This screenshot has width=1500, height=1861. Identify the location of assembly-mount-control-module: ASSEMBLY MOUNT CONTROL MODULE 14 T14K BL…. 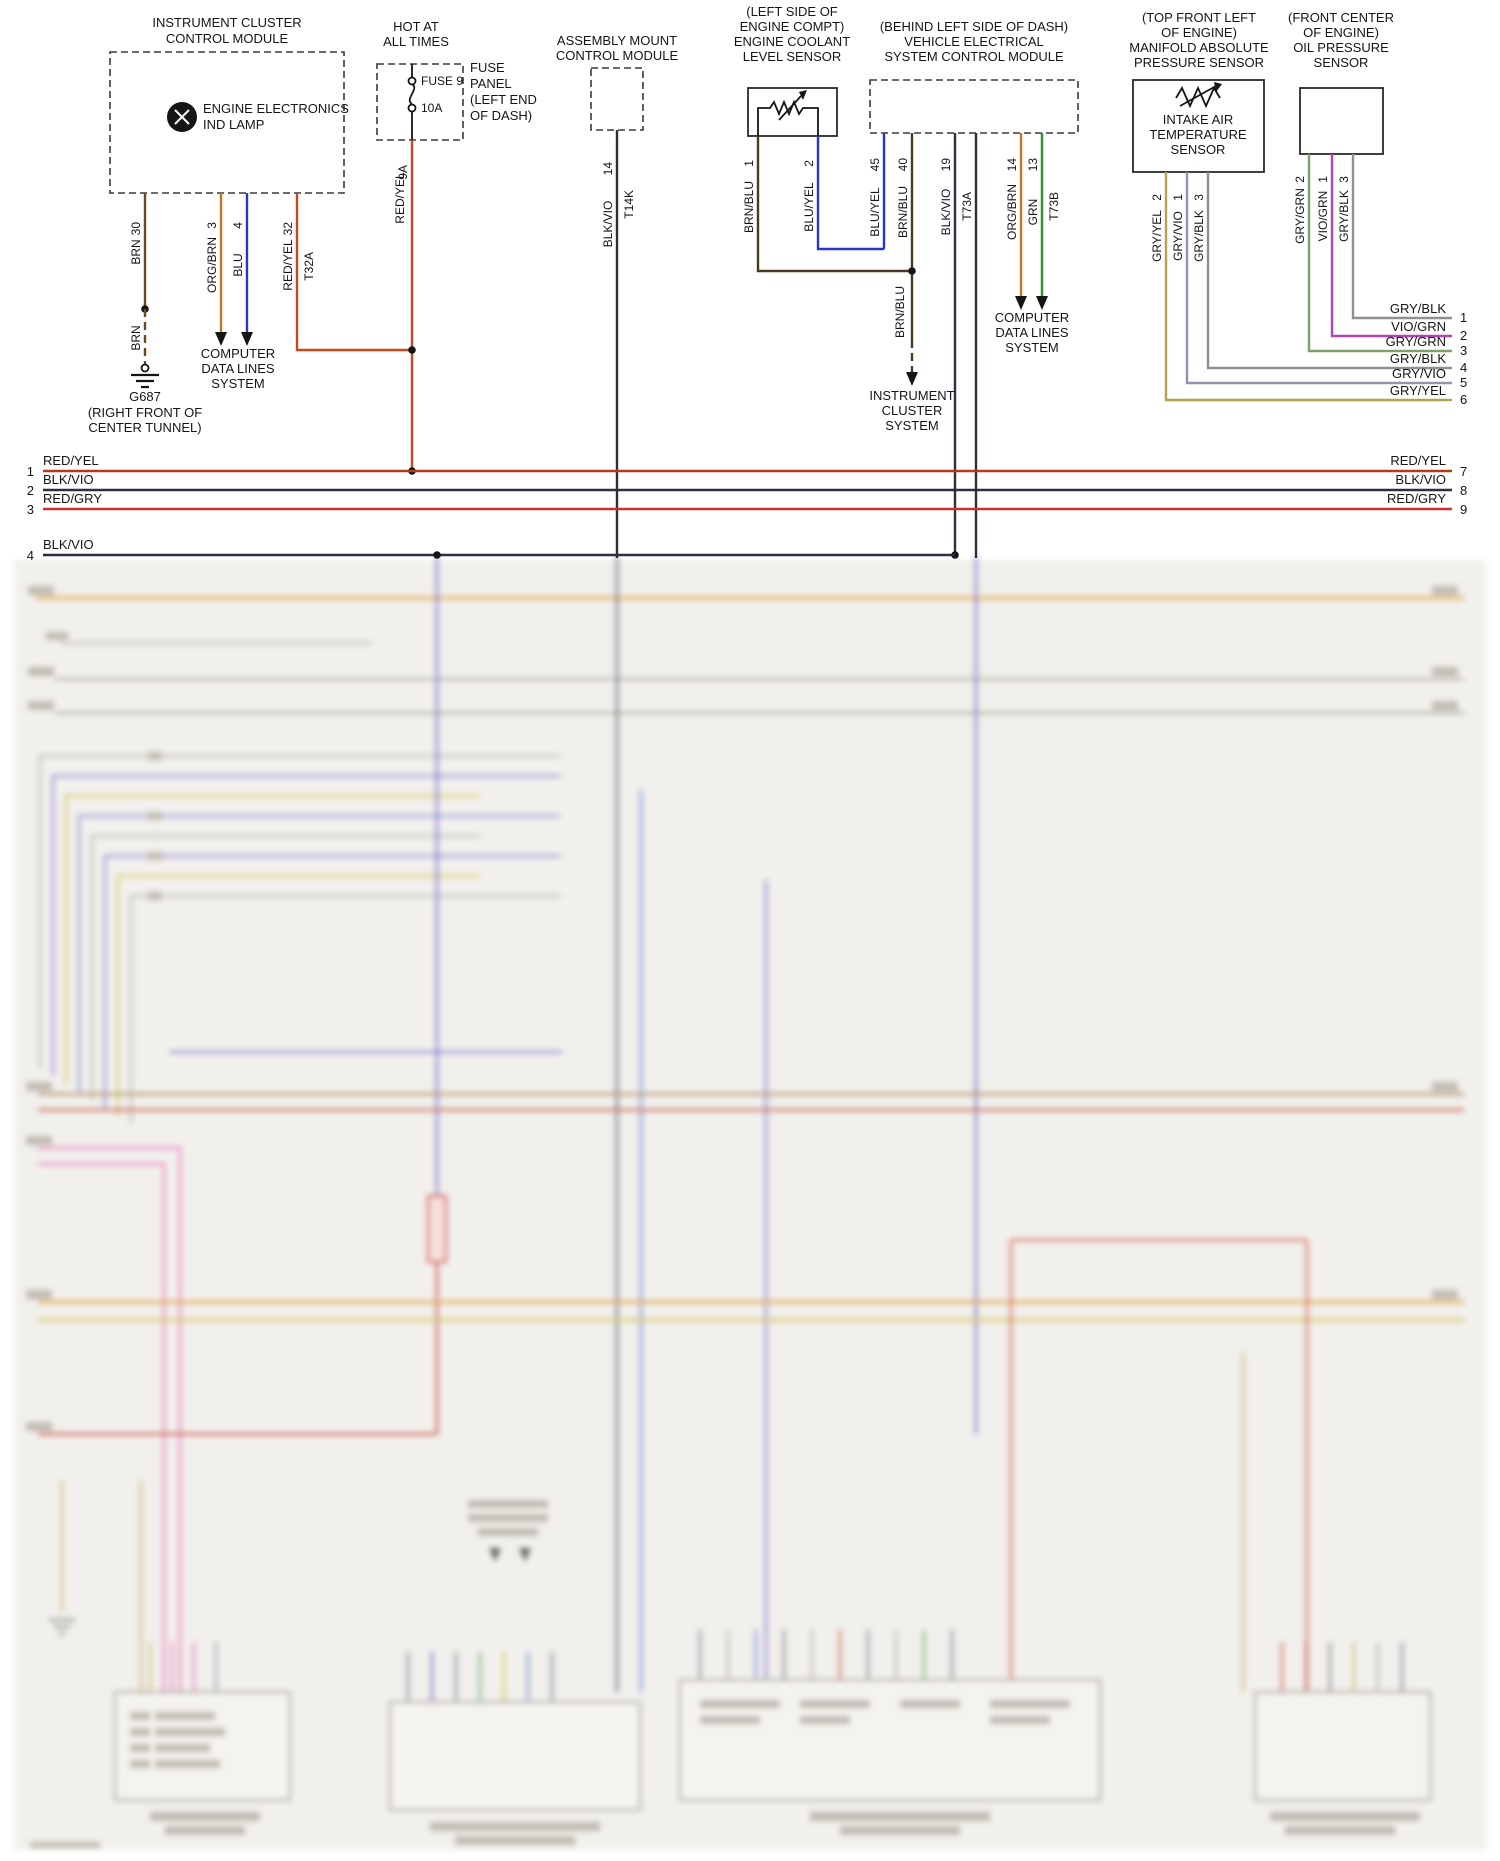
(617, 295).